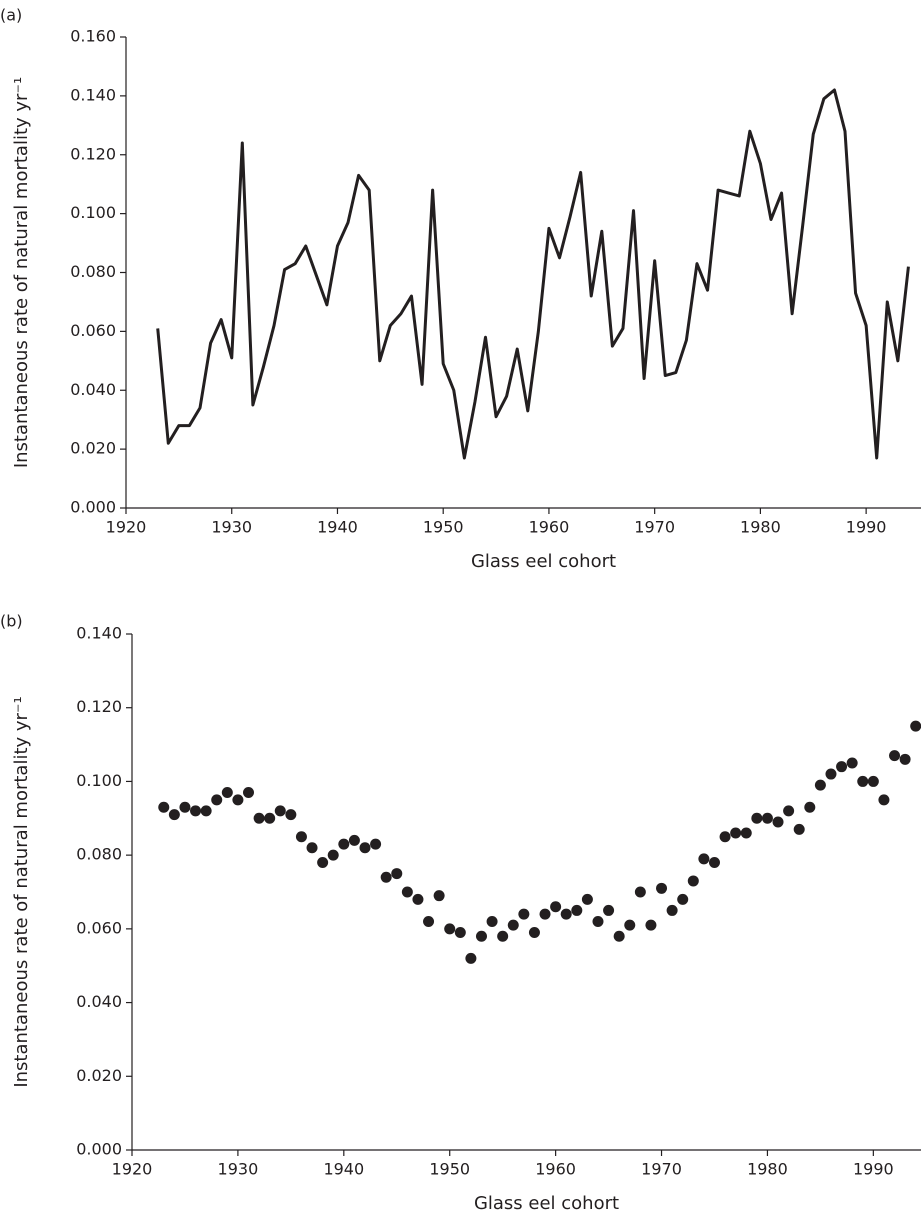 The height and width of the screenshot is (1217, 921). What do you see at coordinates (93, 36) in the screenshot?
I see `y-tick-label: 0.160` at bounding box center [93, 36].